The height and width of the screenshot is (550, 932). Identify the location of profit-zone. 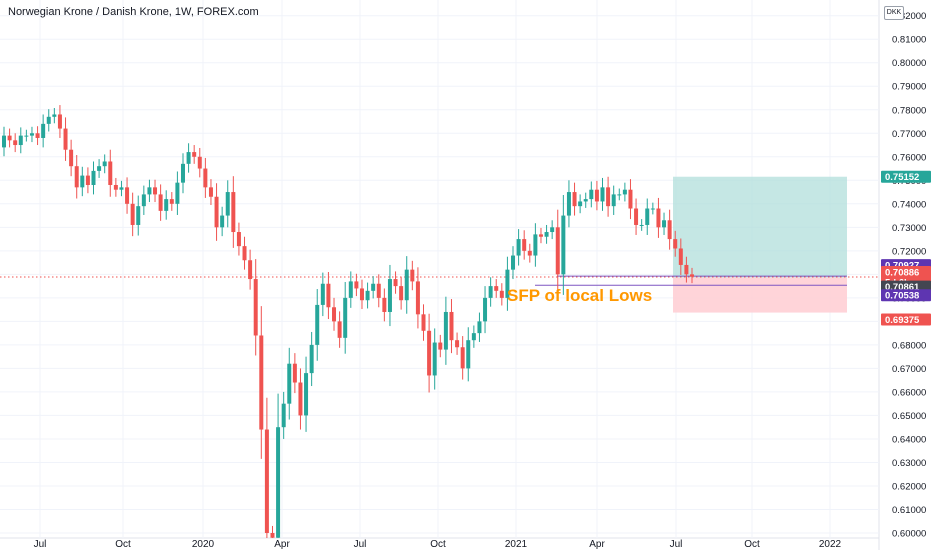
(760, 227).